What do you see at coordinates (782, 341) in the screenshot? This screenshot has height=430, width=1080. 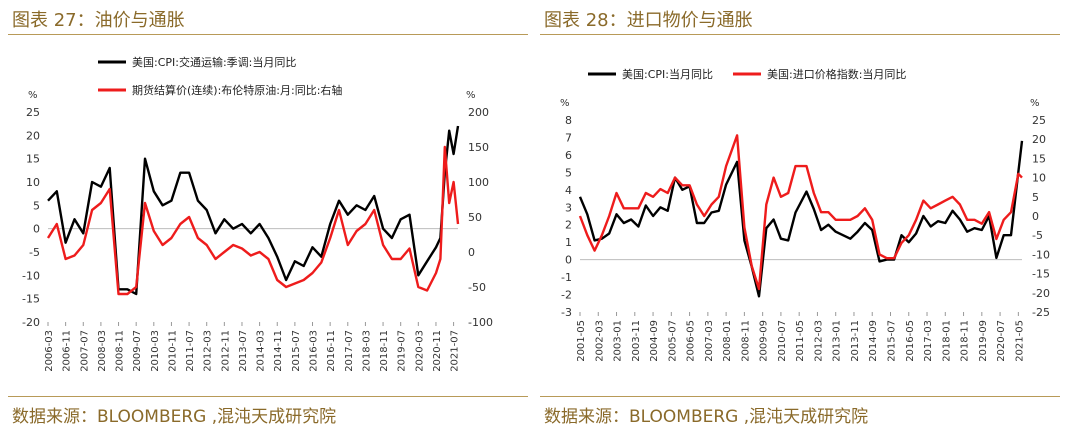 I see `x-tick-label: 2010-07` at bounding box center [782, 341].